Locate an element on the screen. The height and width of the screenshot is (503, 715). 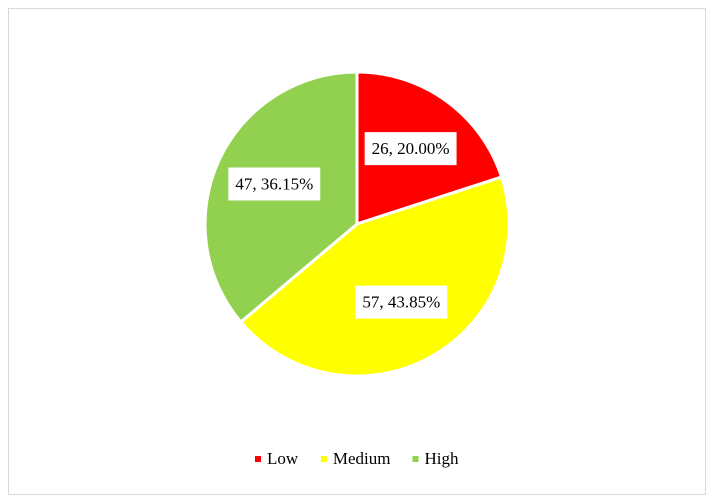
data-label-text: 26, 20.00% is located at coordinates (411, 148).